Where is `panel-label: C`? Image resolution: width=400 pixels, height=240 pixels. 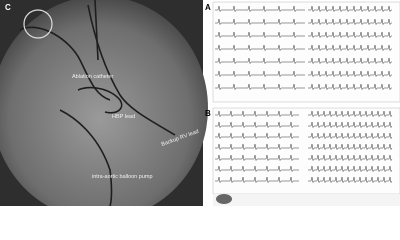
panel-label: C is located at coordinates (8, 7).